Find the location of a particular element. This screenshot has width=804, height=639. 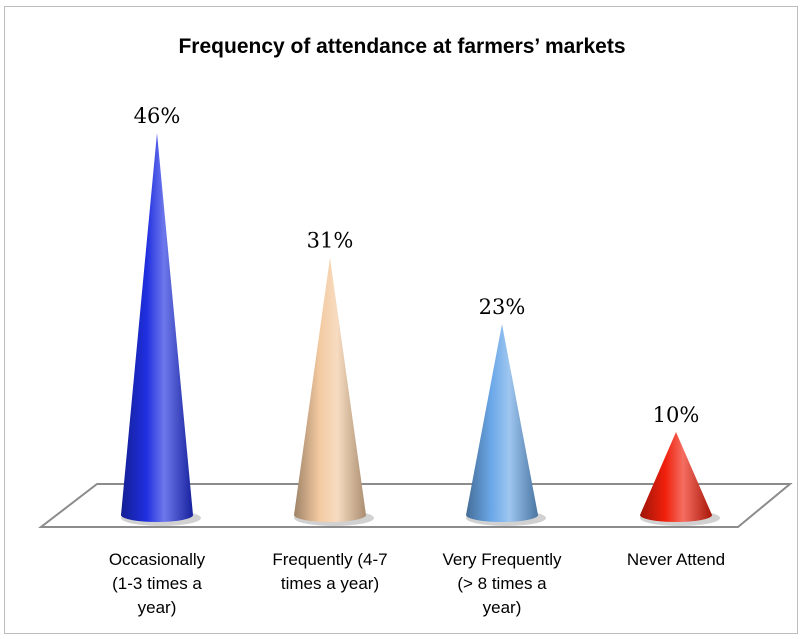

data-label: 23% is located at coordinates (502, 307).